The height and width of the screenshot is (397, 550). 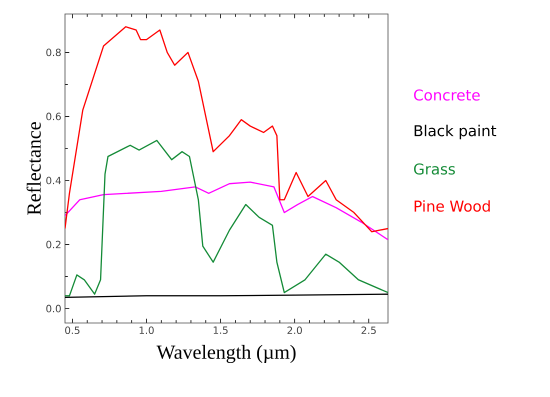 I want to click on y-axis-title: Reflectance, so click(x=33, y=168).